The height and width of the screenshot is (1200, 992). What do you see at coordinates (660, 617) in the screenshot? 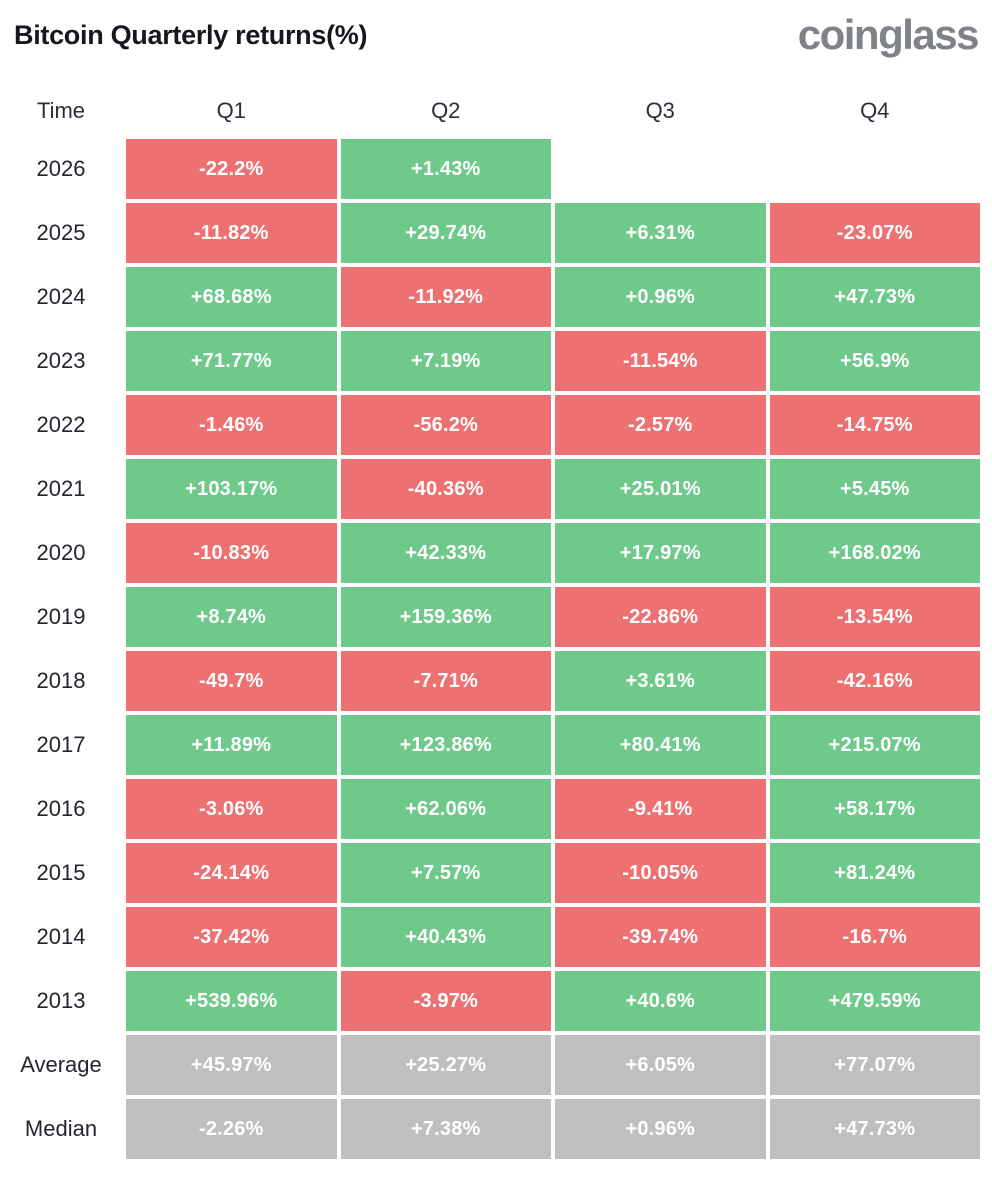
I see `cell-2019-q3: -22.86%` at bounding box center [660, 617].